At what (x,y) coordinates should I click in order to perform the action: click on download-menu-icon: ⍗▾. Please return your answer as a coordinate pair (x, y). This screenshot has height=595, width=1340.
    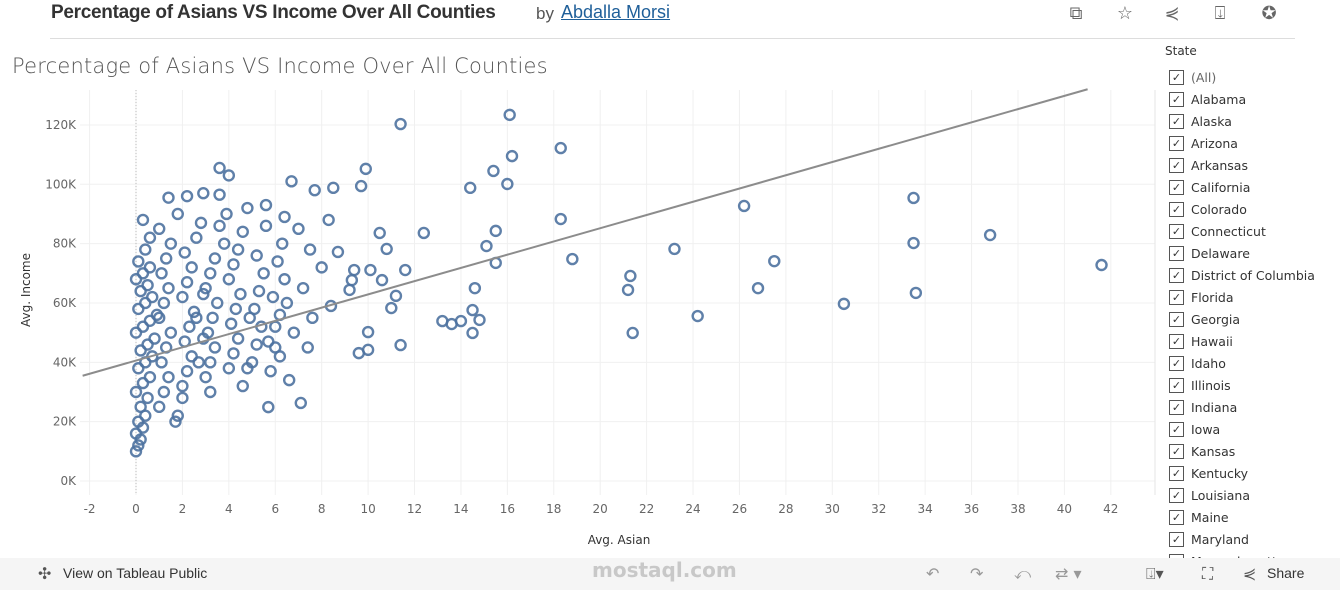
    Looking at the image, I should click on (1155, 573).